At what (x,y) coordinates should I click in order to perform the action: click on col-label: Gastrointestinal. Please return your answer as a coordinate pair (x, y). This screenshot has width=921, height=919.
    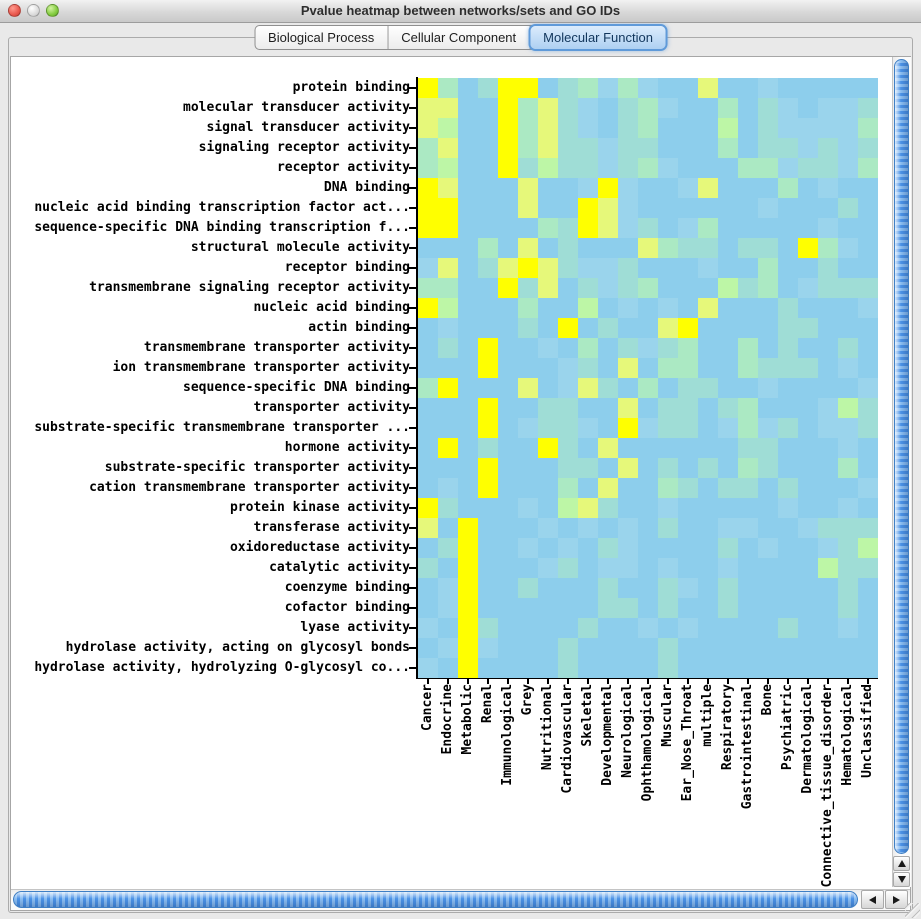
    Looking at the image, I should click on (747, 747).